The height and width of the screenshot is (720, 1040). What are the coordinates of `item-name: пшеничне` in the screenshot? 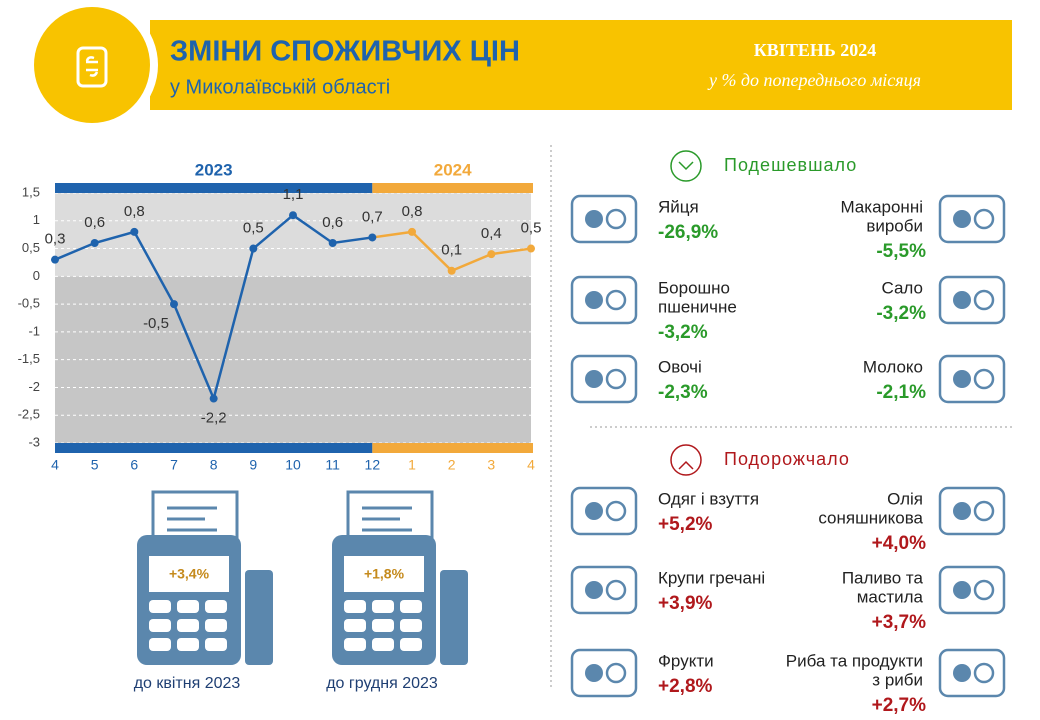 It's located at (697, 306).